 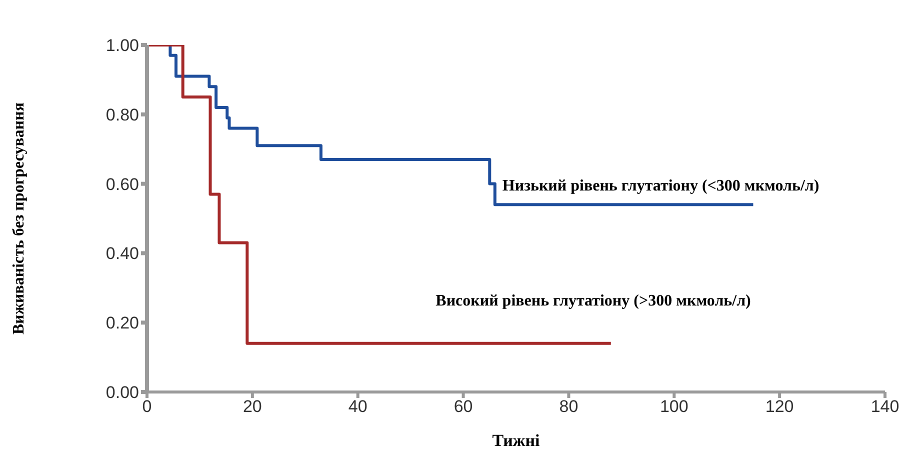 I want to click on series-label: Низький рівень глутатіону (<300 мкмоль/л), so click(x=661, y=186).